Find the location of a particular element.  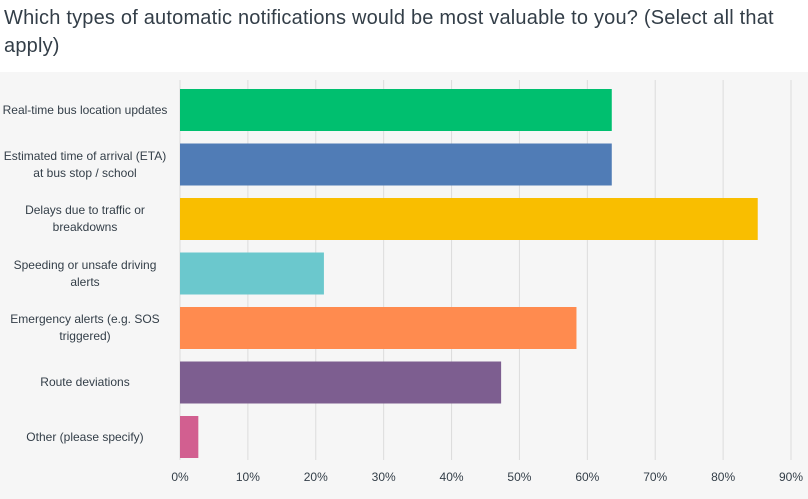

x-tick-label: 0% is located at coordinates (180, 477).